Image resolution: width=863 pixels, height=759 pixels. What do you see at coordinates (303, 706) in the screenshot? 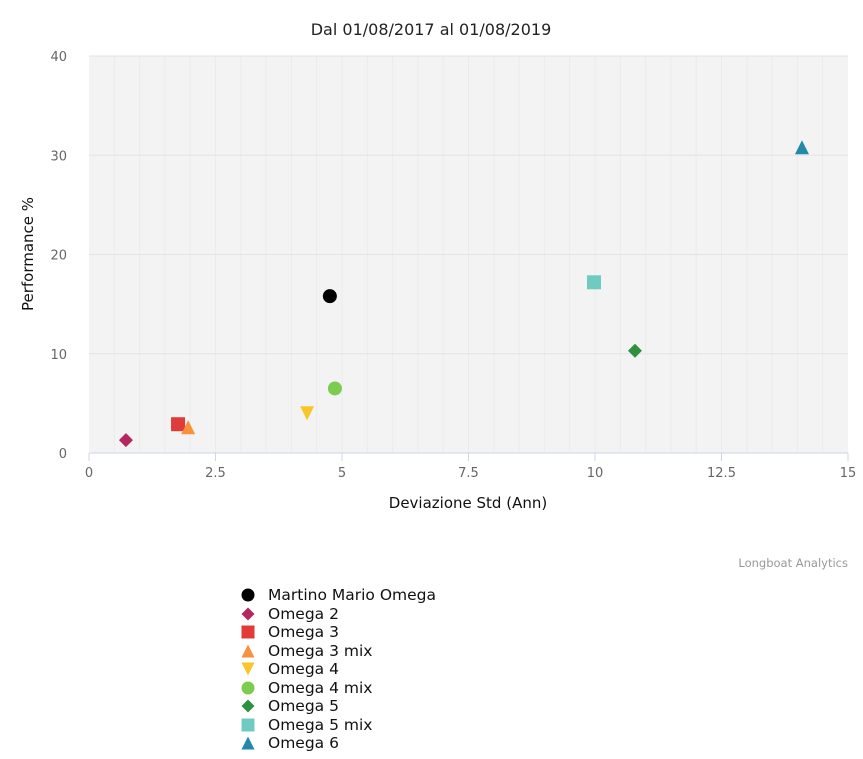
I see `legend-label: Omega 5` at bounding box center [303, 706].